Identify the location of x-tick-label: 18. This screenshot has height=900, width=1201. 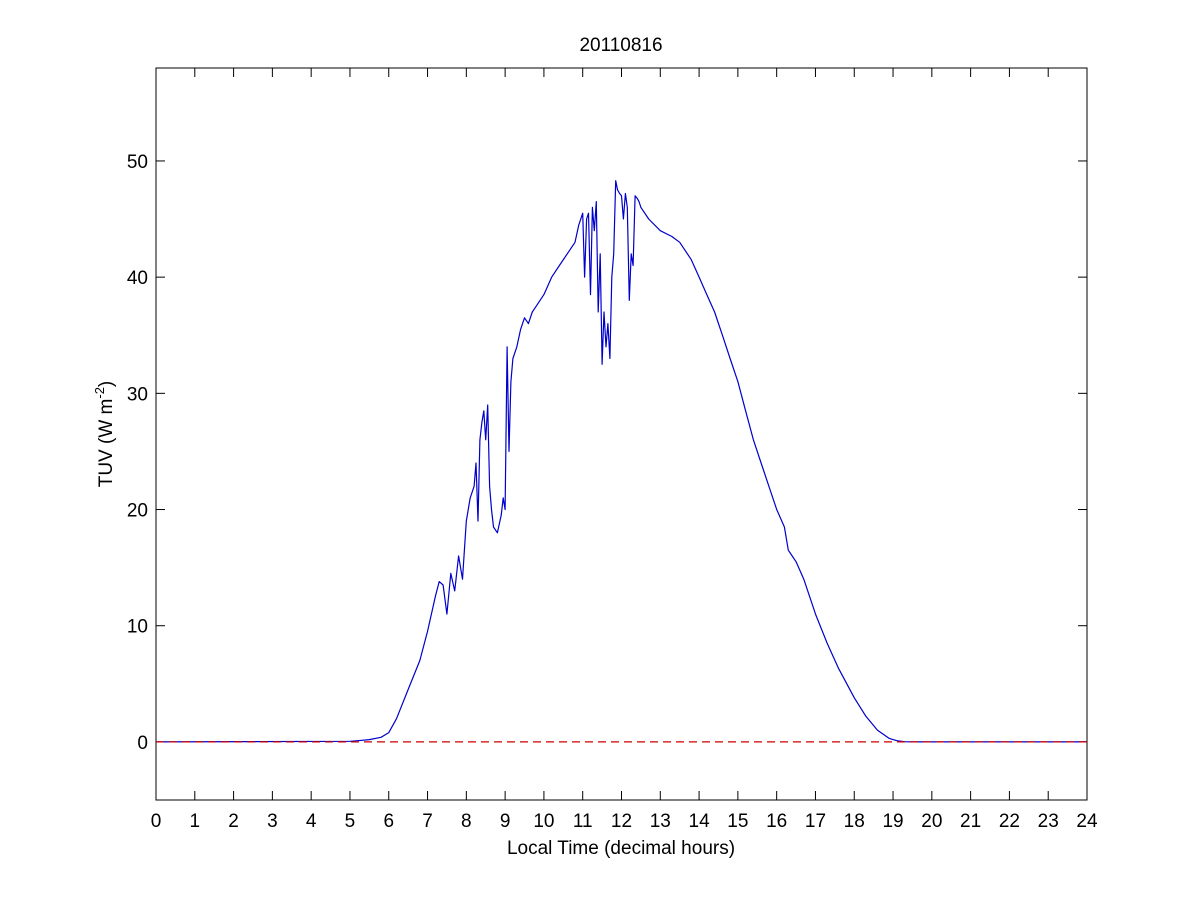
(854, 821).